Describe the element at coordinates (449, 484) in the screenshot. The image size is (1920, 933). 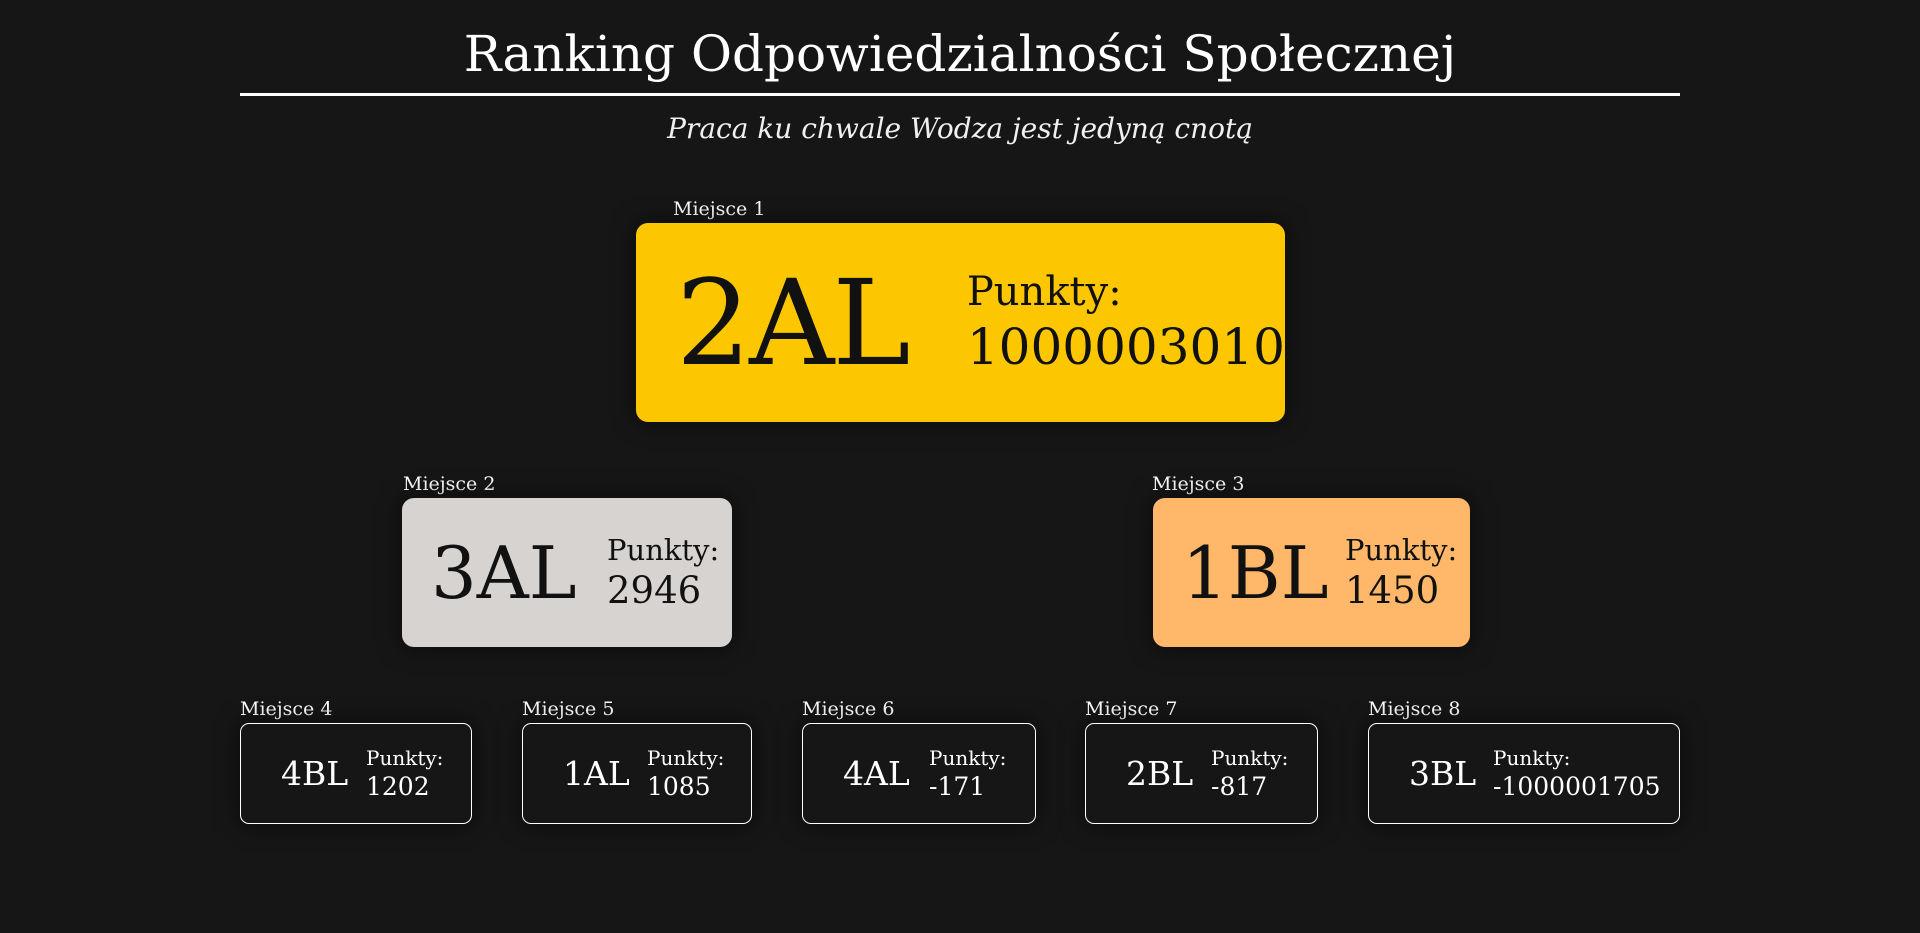
I see `place-label: Miejsce 2` at that location.